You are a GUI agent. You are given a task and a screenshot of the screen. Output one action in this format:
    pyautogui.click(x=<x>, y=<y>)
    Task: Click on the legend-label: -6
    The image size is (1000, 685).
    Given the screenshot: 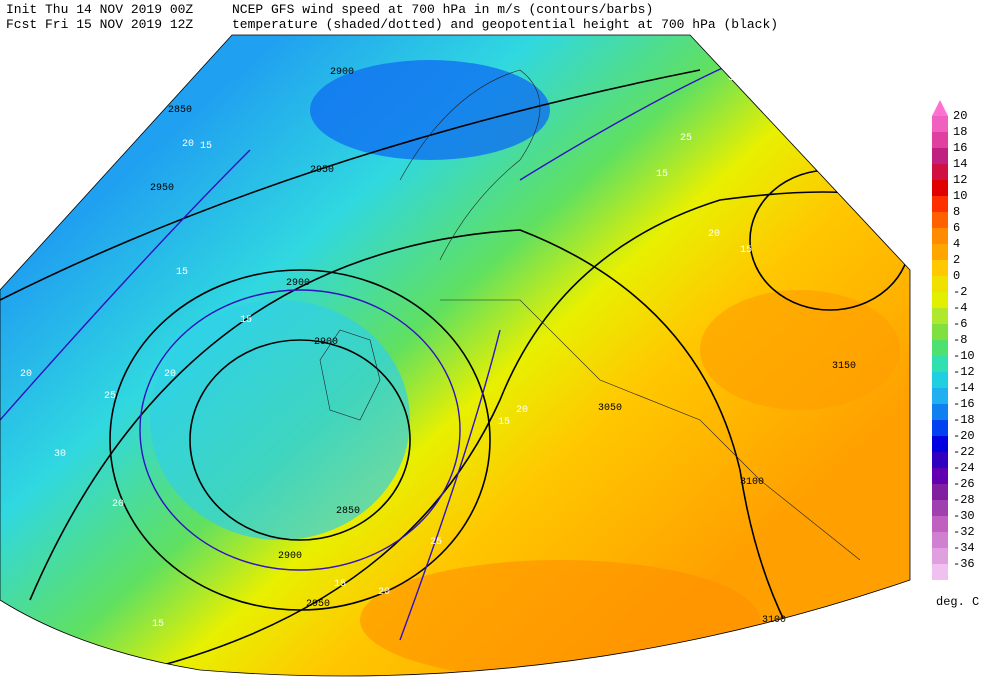 What is the action you would take?
    pyautogui.click(x=960, y=324)
    